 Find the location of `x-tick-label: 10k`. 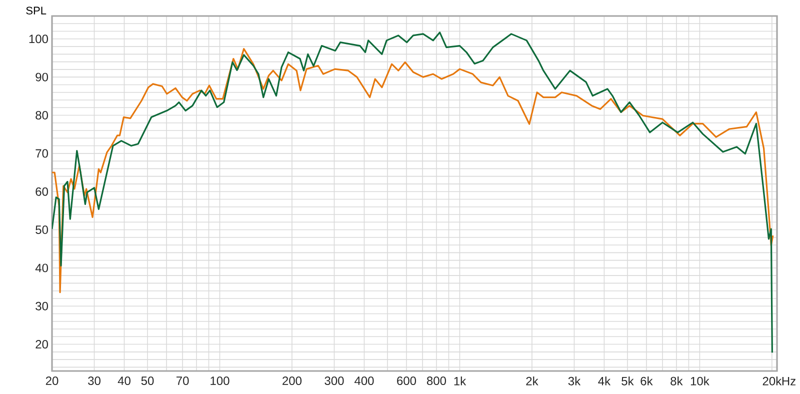

x-tick-label: 10k is located at coordinates (700, 381).